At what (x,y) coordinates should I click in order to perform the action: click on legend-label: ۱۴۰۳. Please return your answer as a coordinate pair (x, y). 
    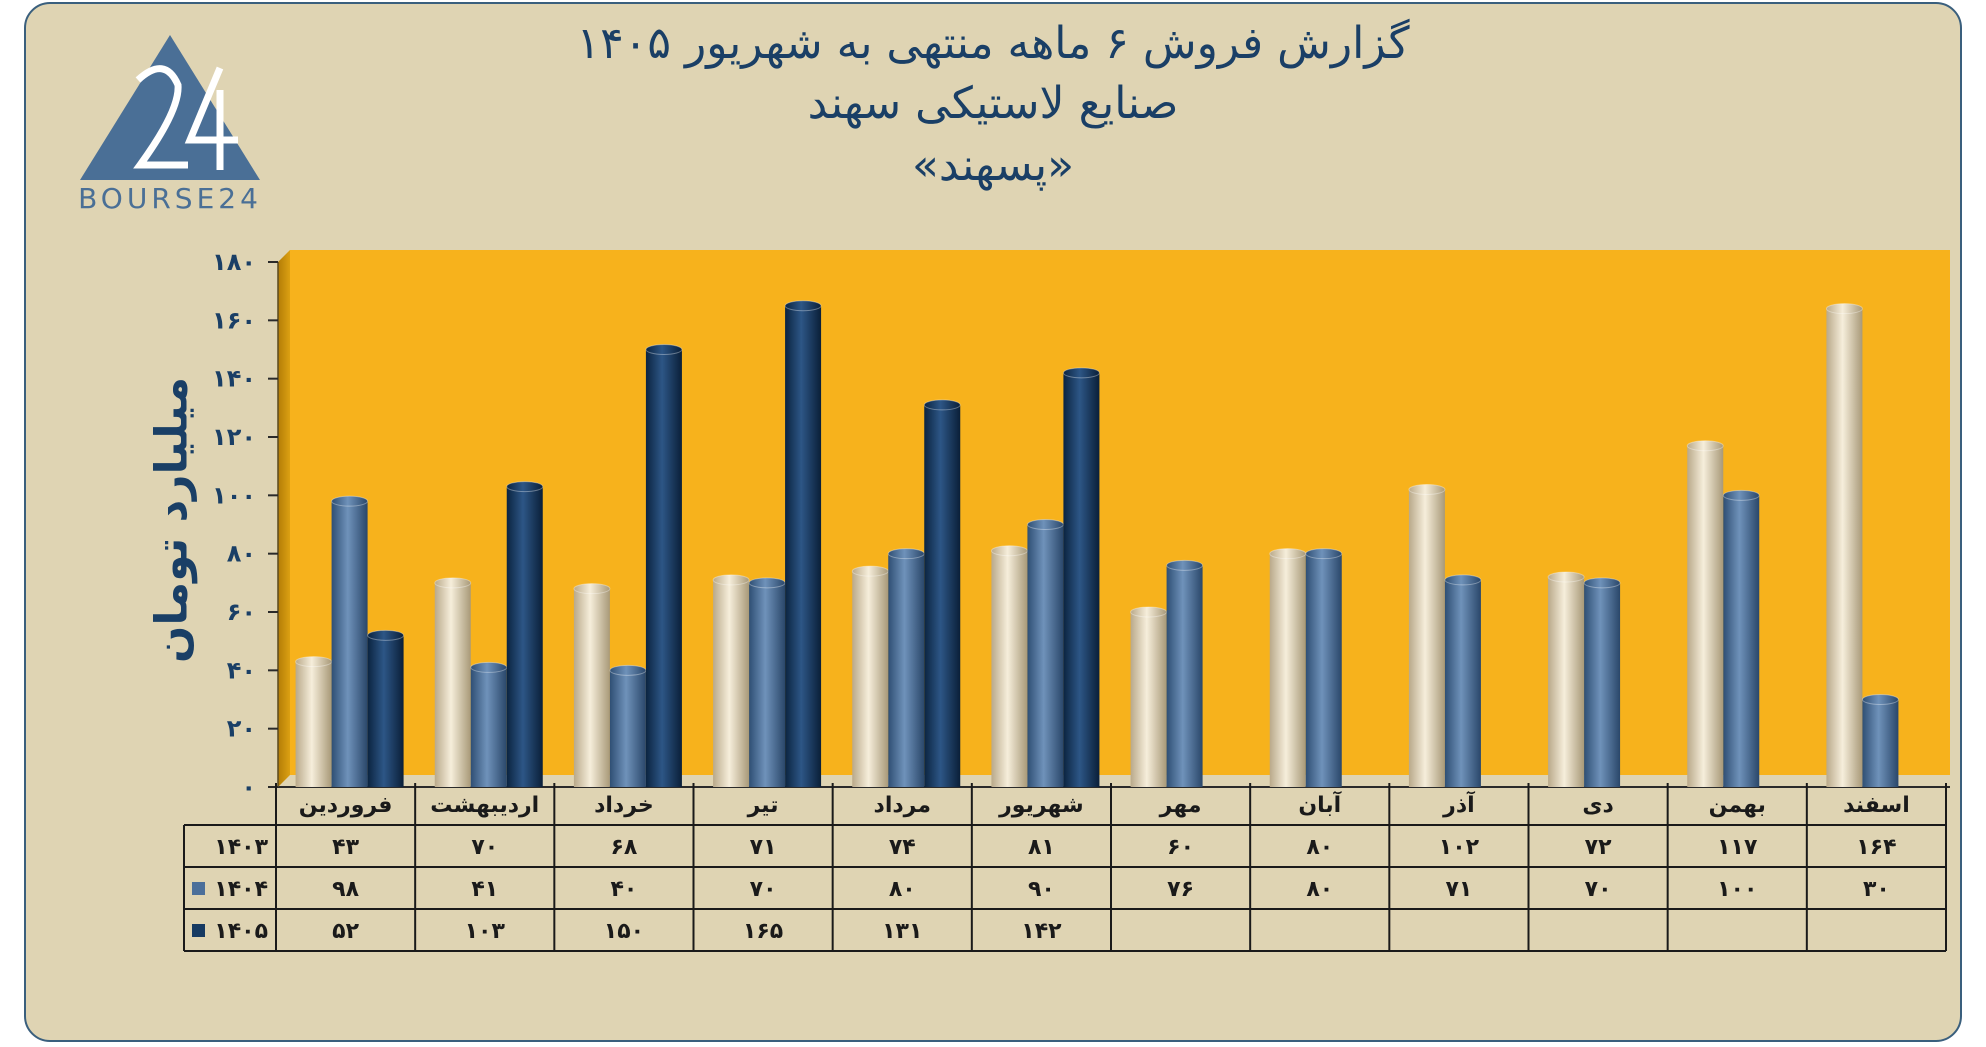
    Looking at the image, I should click on (241, 847).